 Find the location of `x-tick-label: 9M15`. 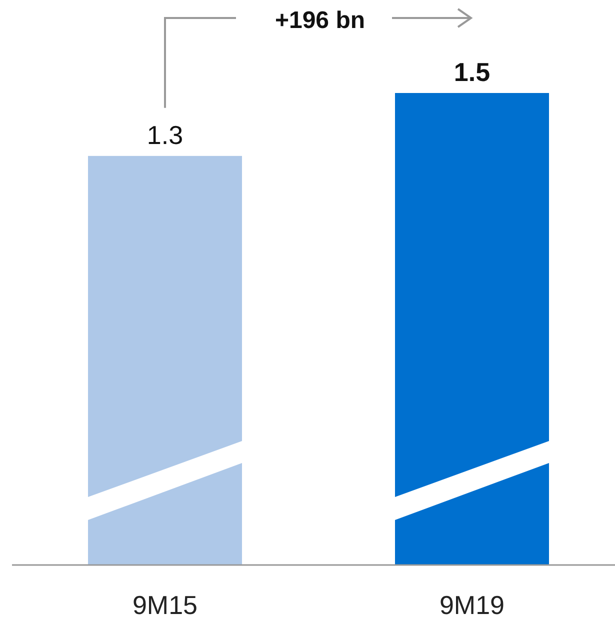

x-tick-label: 9M15 is located at coordinates (165, 605).